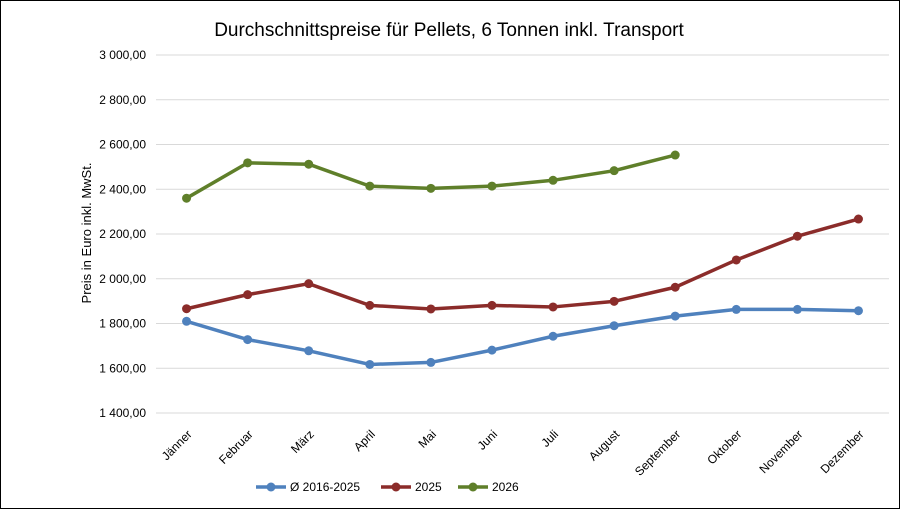  Describe the element at coordinates (427, 439) in the screenshot. I see `x-tick-label: Mai` at that location.